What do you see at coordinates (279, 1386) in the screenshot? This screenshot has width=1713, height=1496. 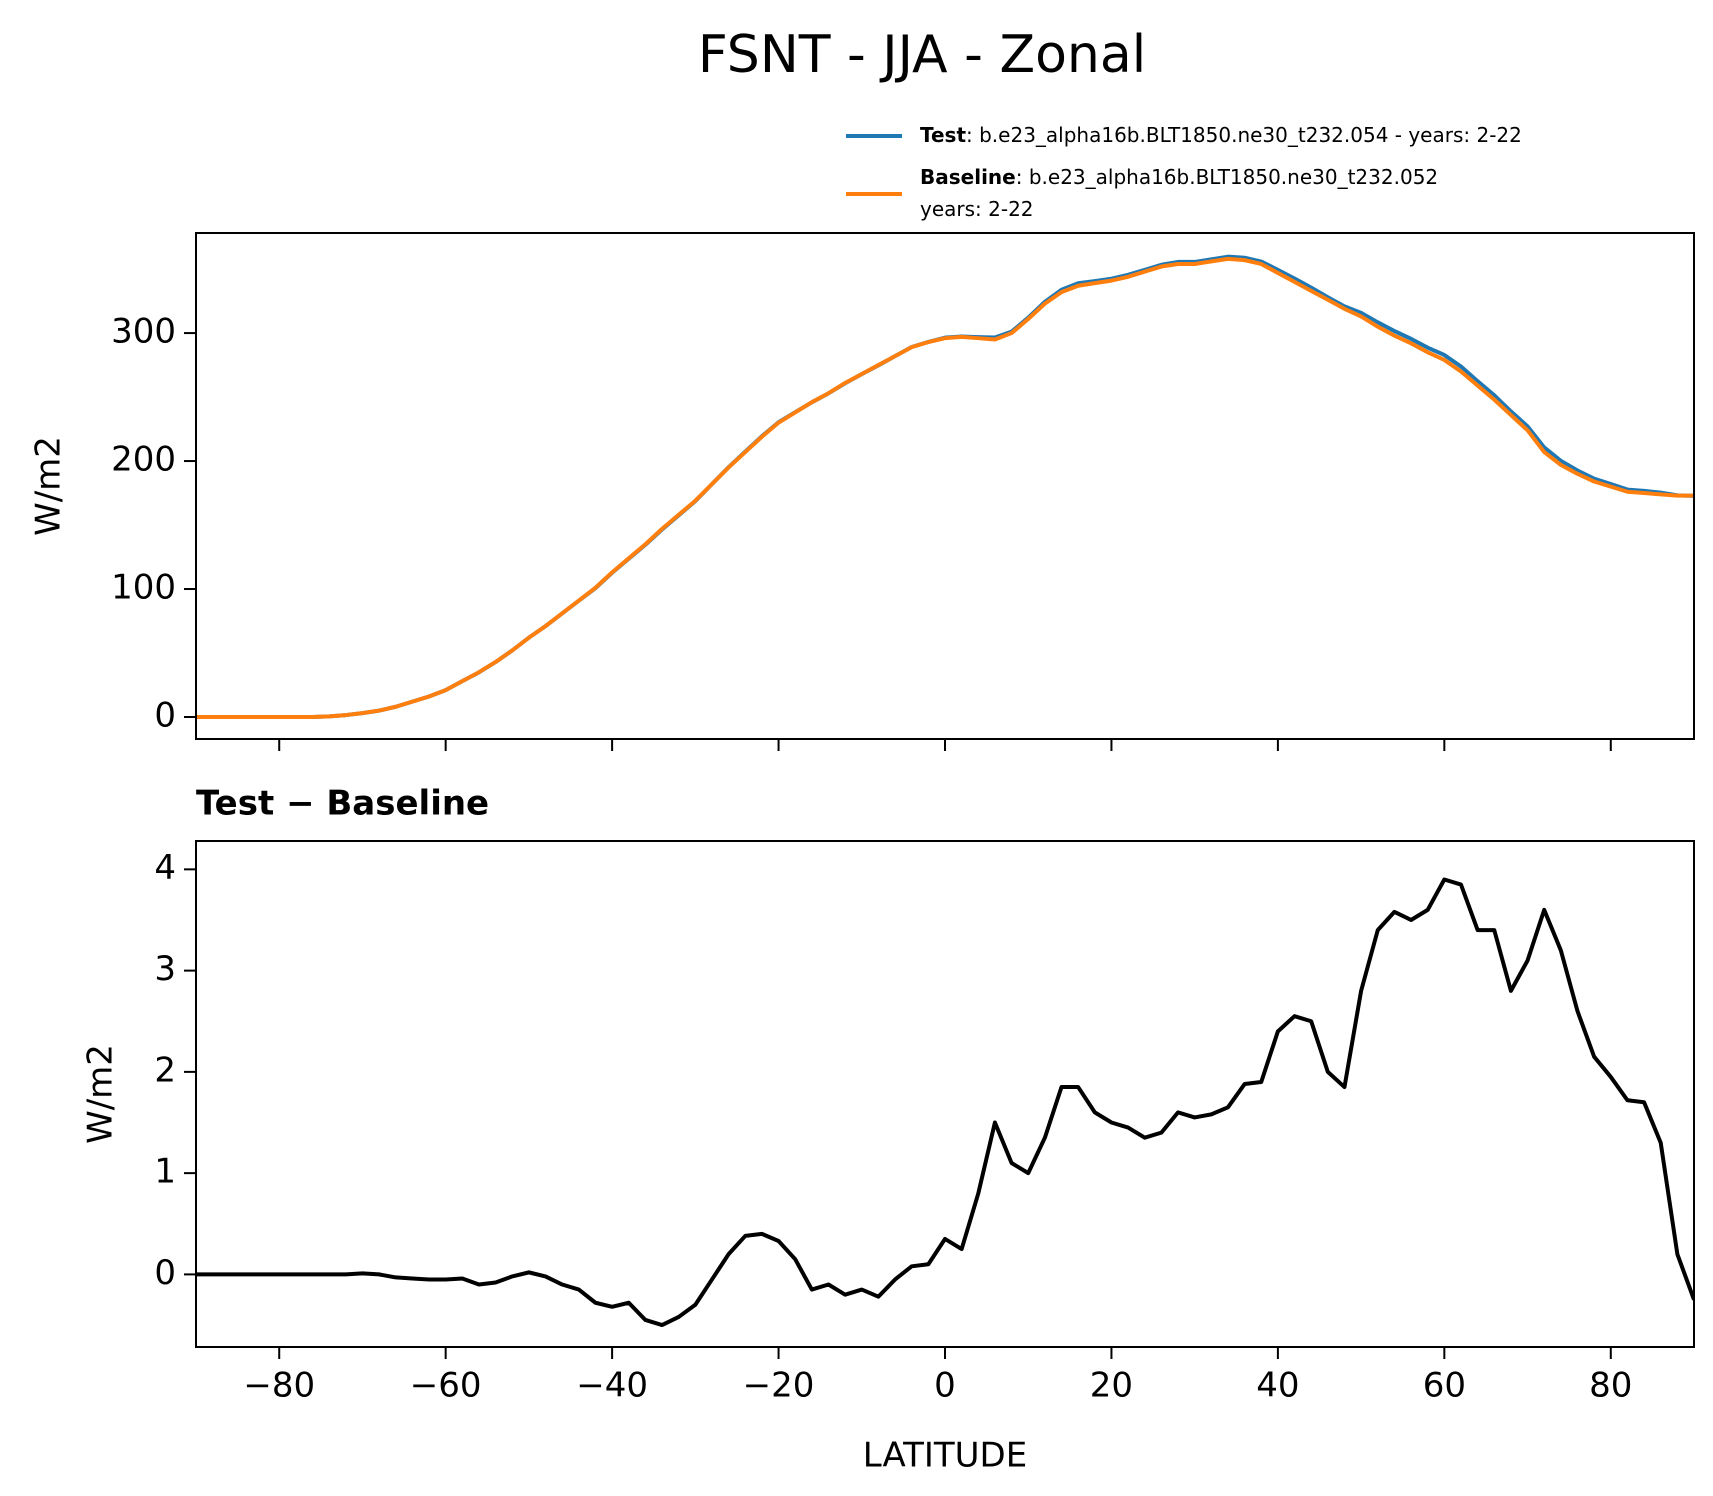 I see `x-tick-label: −80` at bounding box center [279, 1386].